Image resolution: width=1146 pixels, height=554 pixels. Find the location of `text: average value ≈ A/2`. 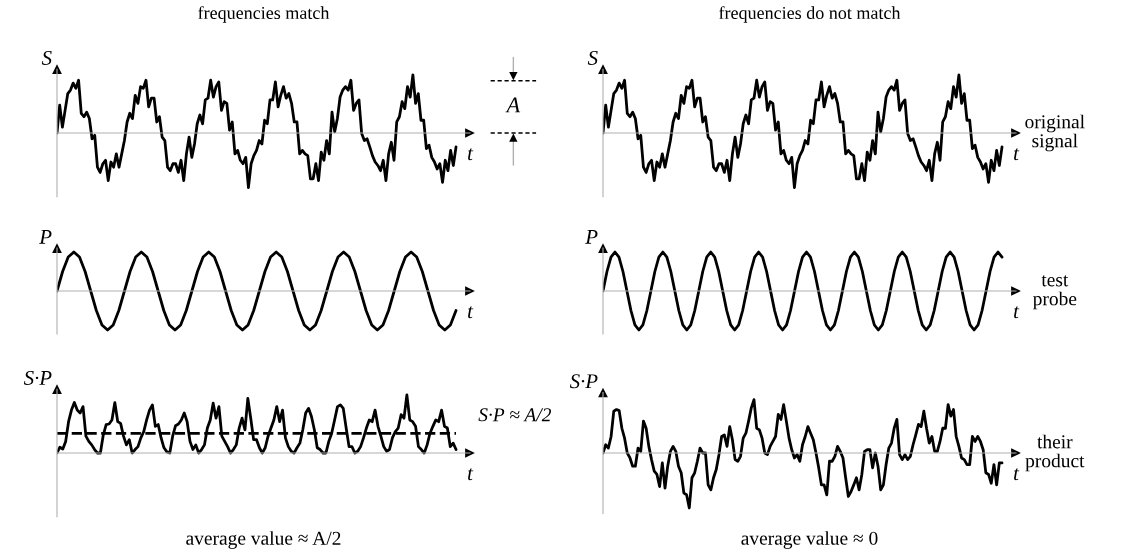

text: average value ≈ A/2 is located at coordinates (263, 540).